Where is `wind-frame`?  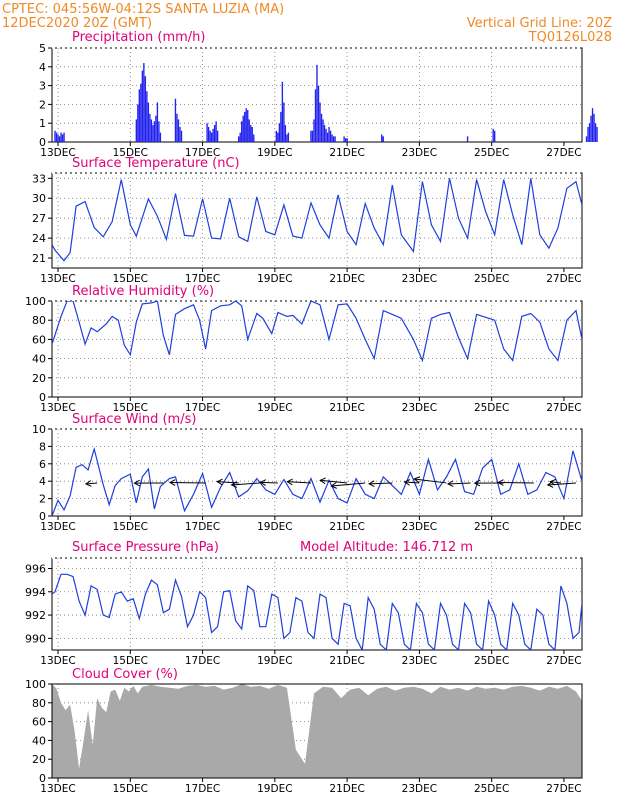
wind-frame is located at coordinates (317, 472).